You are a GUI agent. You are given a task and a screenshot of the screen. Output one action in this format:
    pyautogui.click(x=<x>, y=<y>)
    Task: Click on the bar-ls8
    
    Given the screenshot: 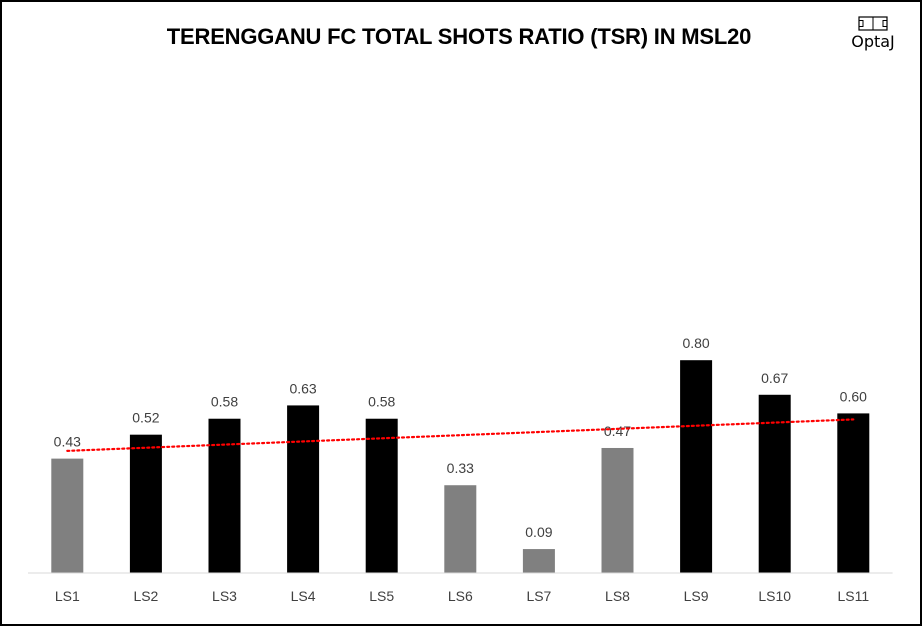 What is the action you would take?
    pyautogui.click(x=617, y=510)
    